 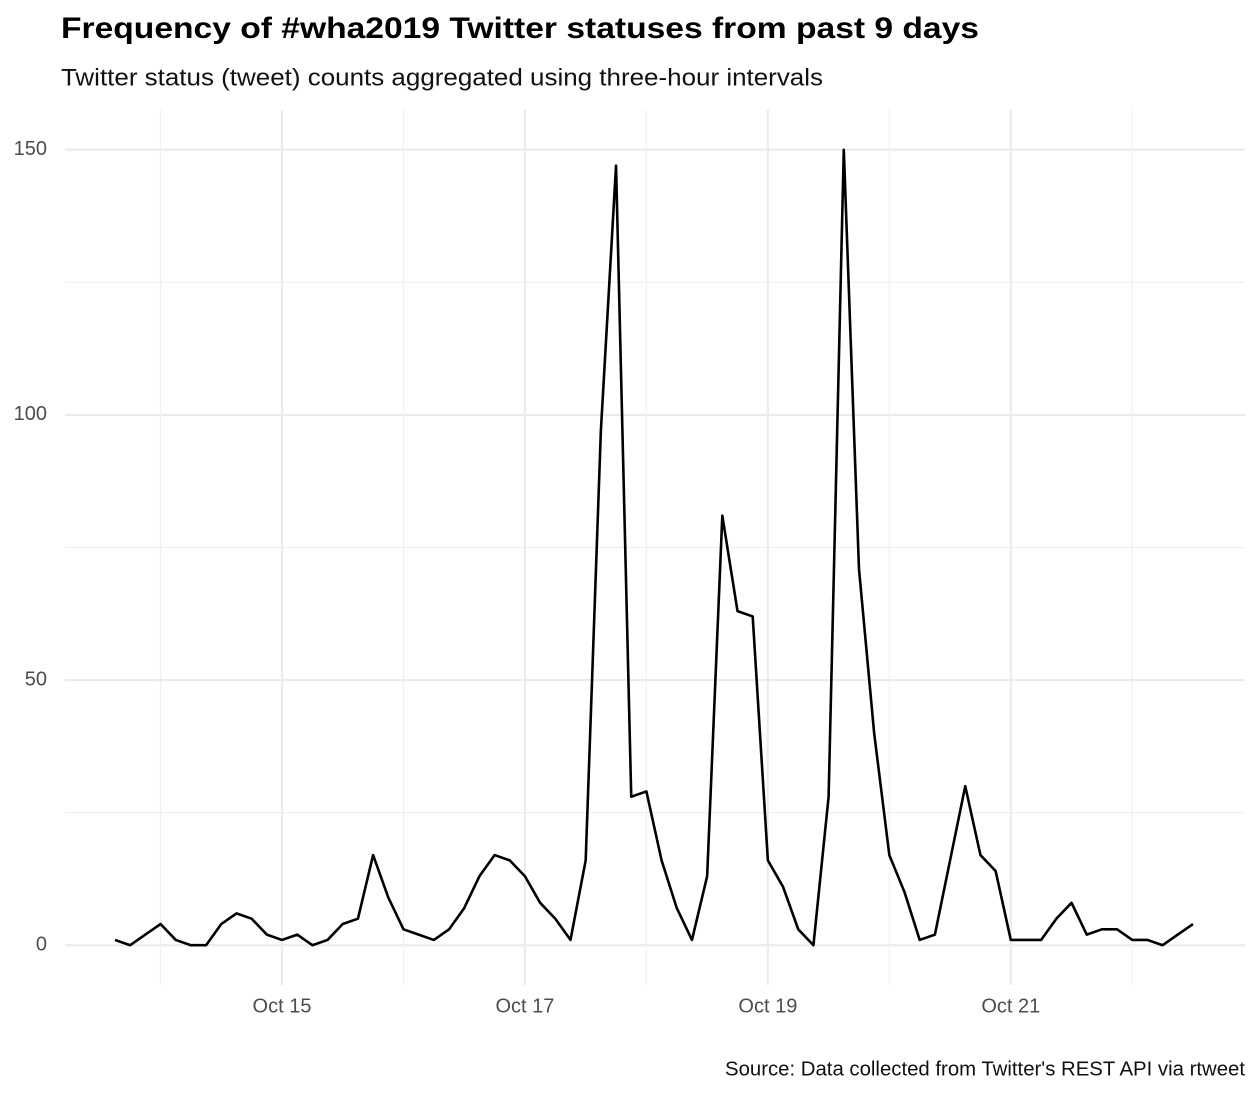 I want to click on y-tick-label: 150, so click(x=30, y=149).